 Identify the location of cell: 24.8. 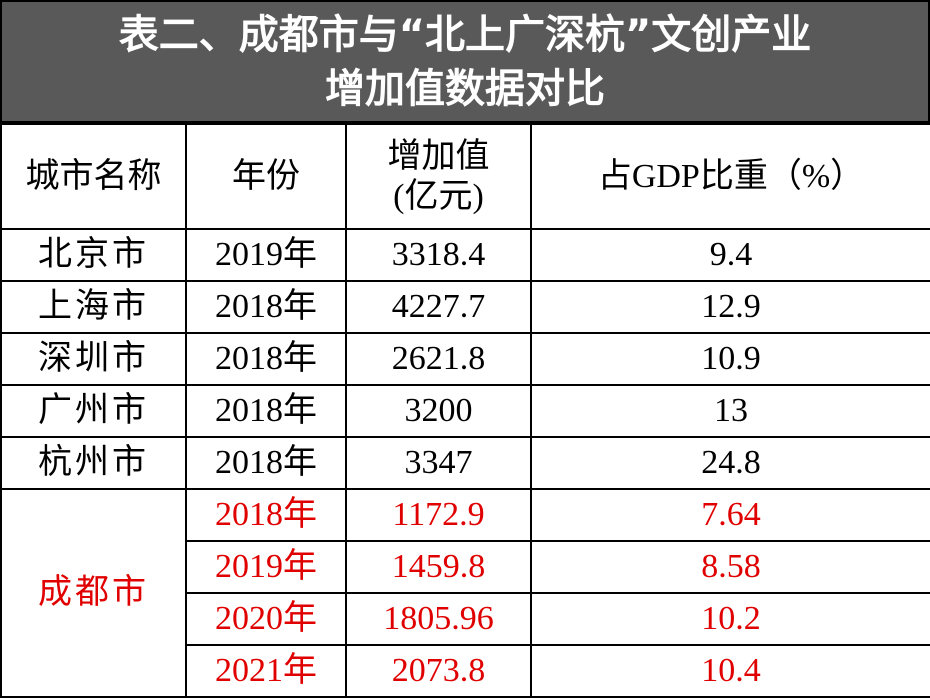
(730, 463).